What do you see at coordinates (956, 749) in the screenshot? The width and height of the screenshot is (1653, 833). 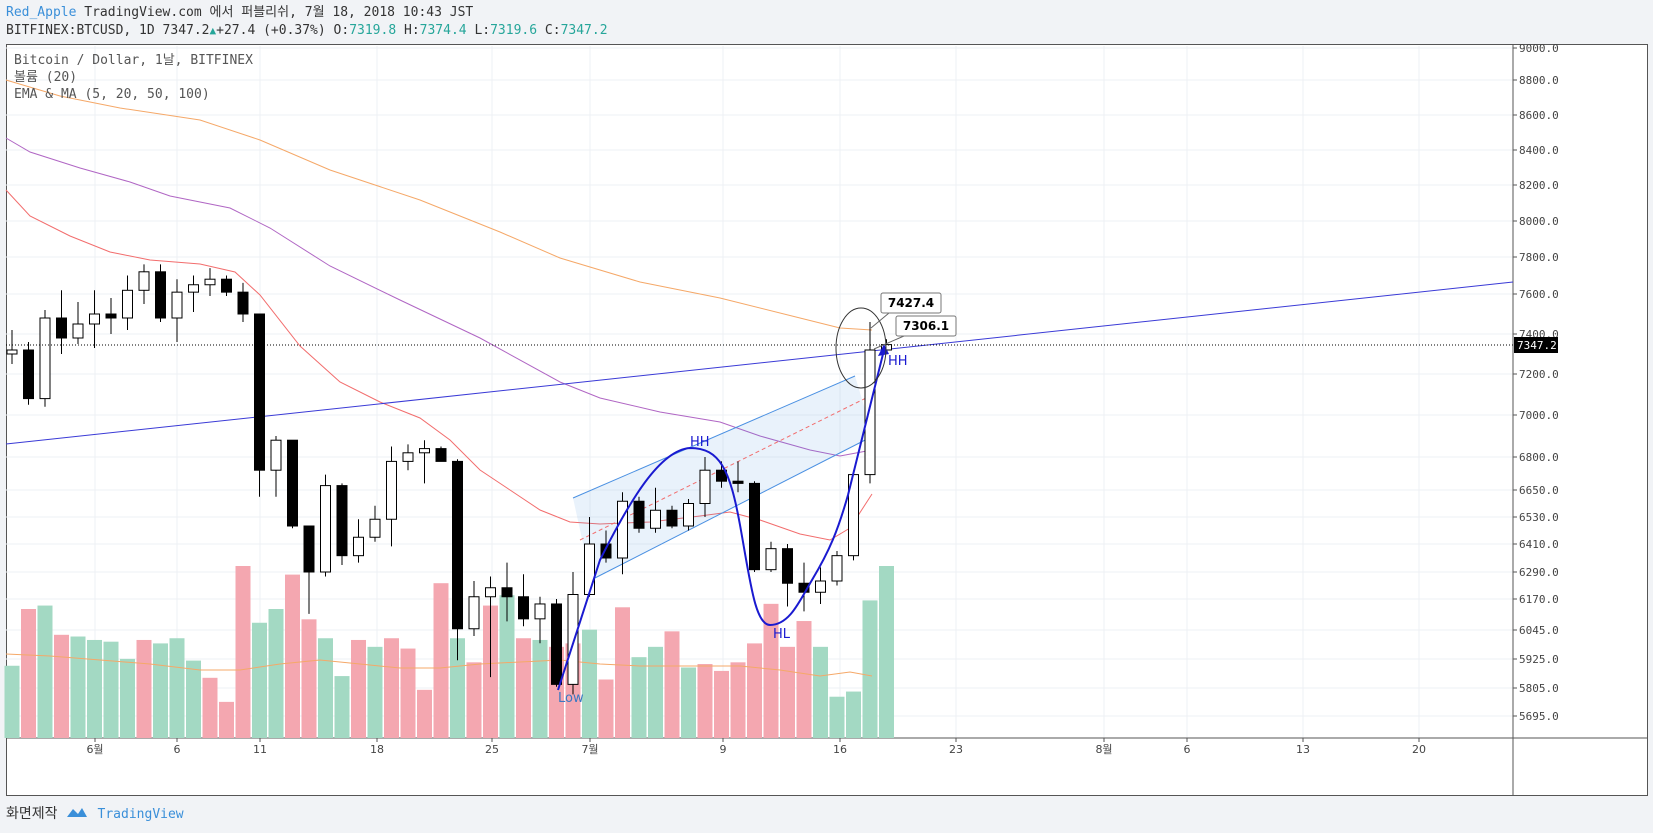 I see `time-tick-label: 23` at bounding box center [956, 749].